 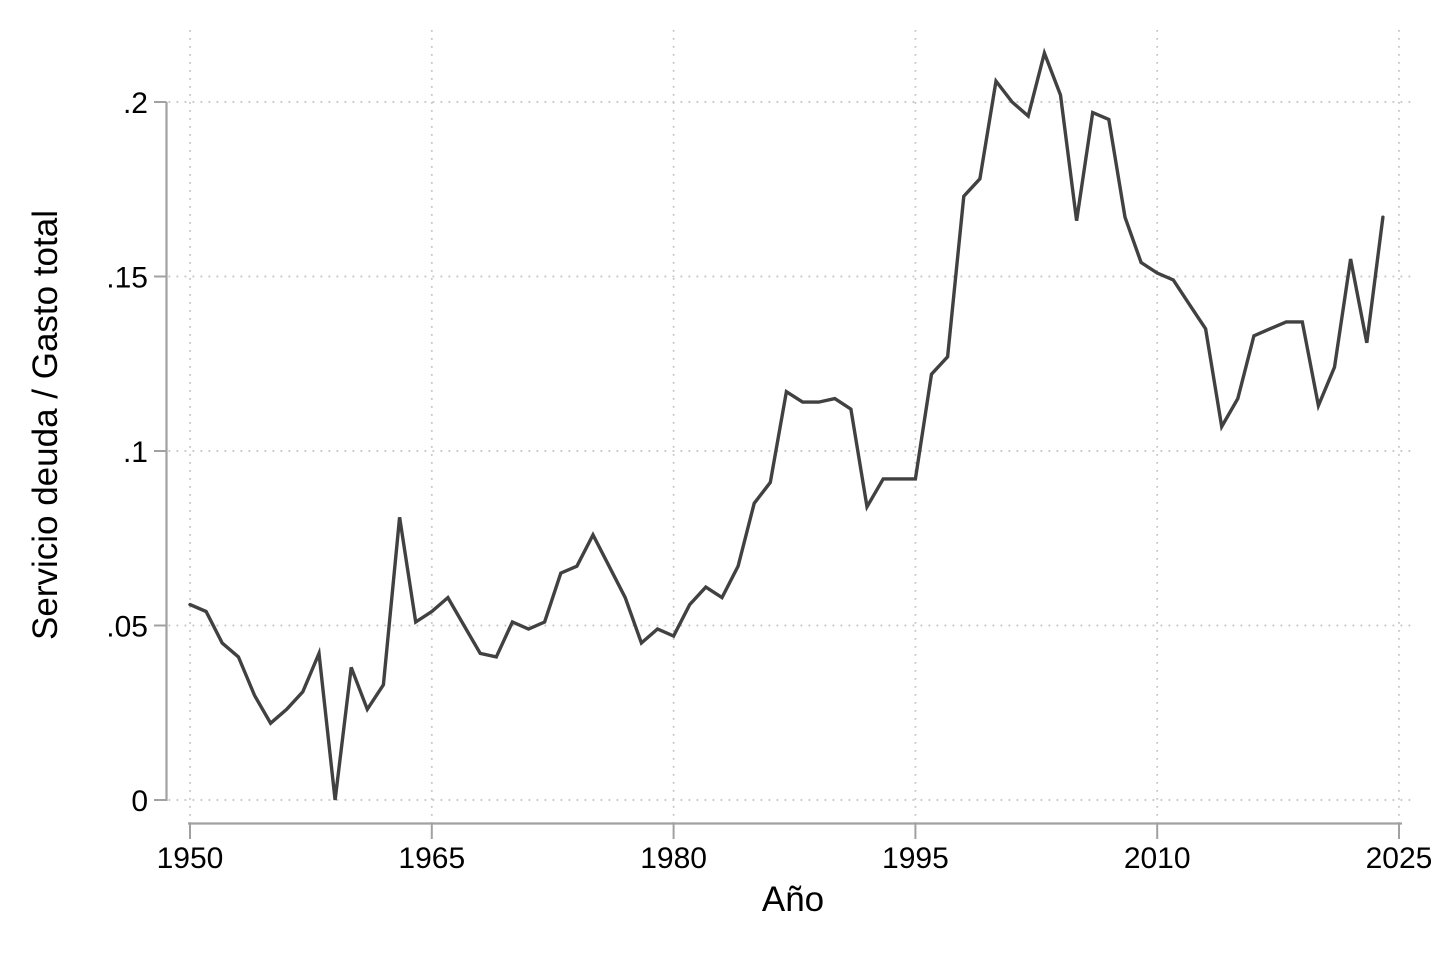 What do you see at coordinates (431, 858) in the screenshot?
I see `x-tick-label: 1965` at bounding box center [431, 858].